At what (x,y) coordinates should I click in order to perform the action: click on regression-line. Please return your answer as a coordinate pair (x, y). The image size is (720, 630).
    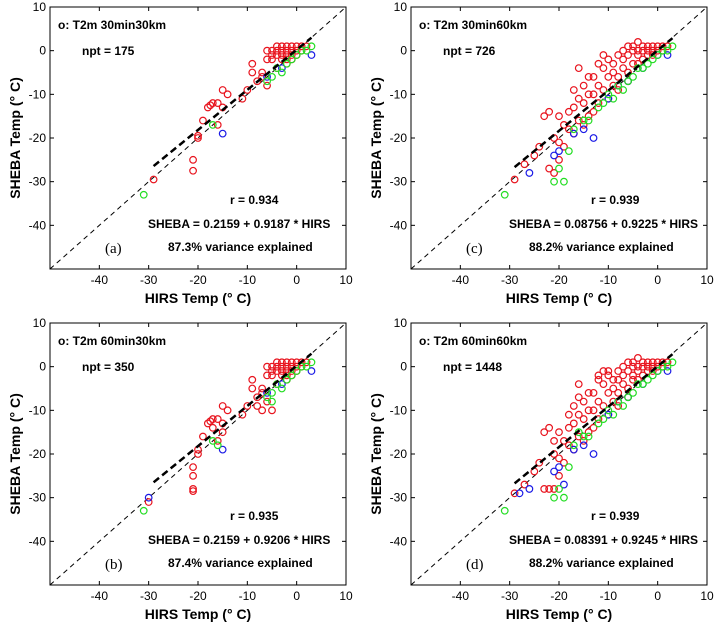
    Looking at the image, I should click on (593, 419).